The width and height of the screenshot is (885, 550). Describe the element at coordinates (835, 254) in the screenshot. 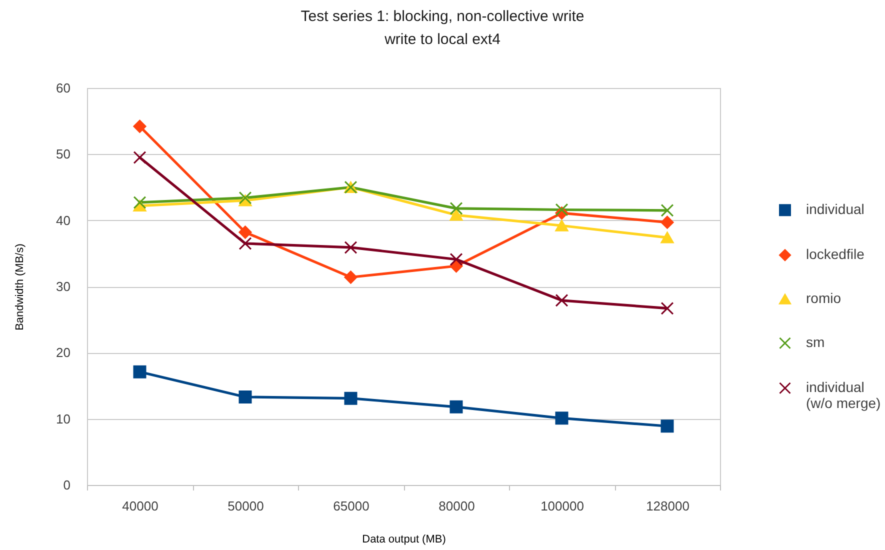

I see `legend-label: lockedfile` at that location.